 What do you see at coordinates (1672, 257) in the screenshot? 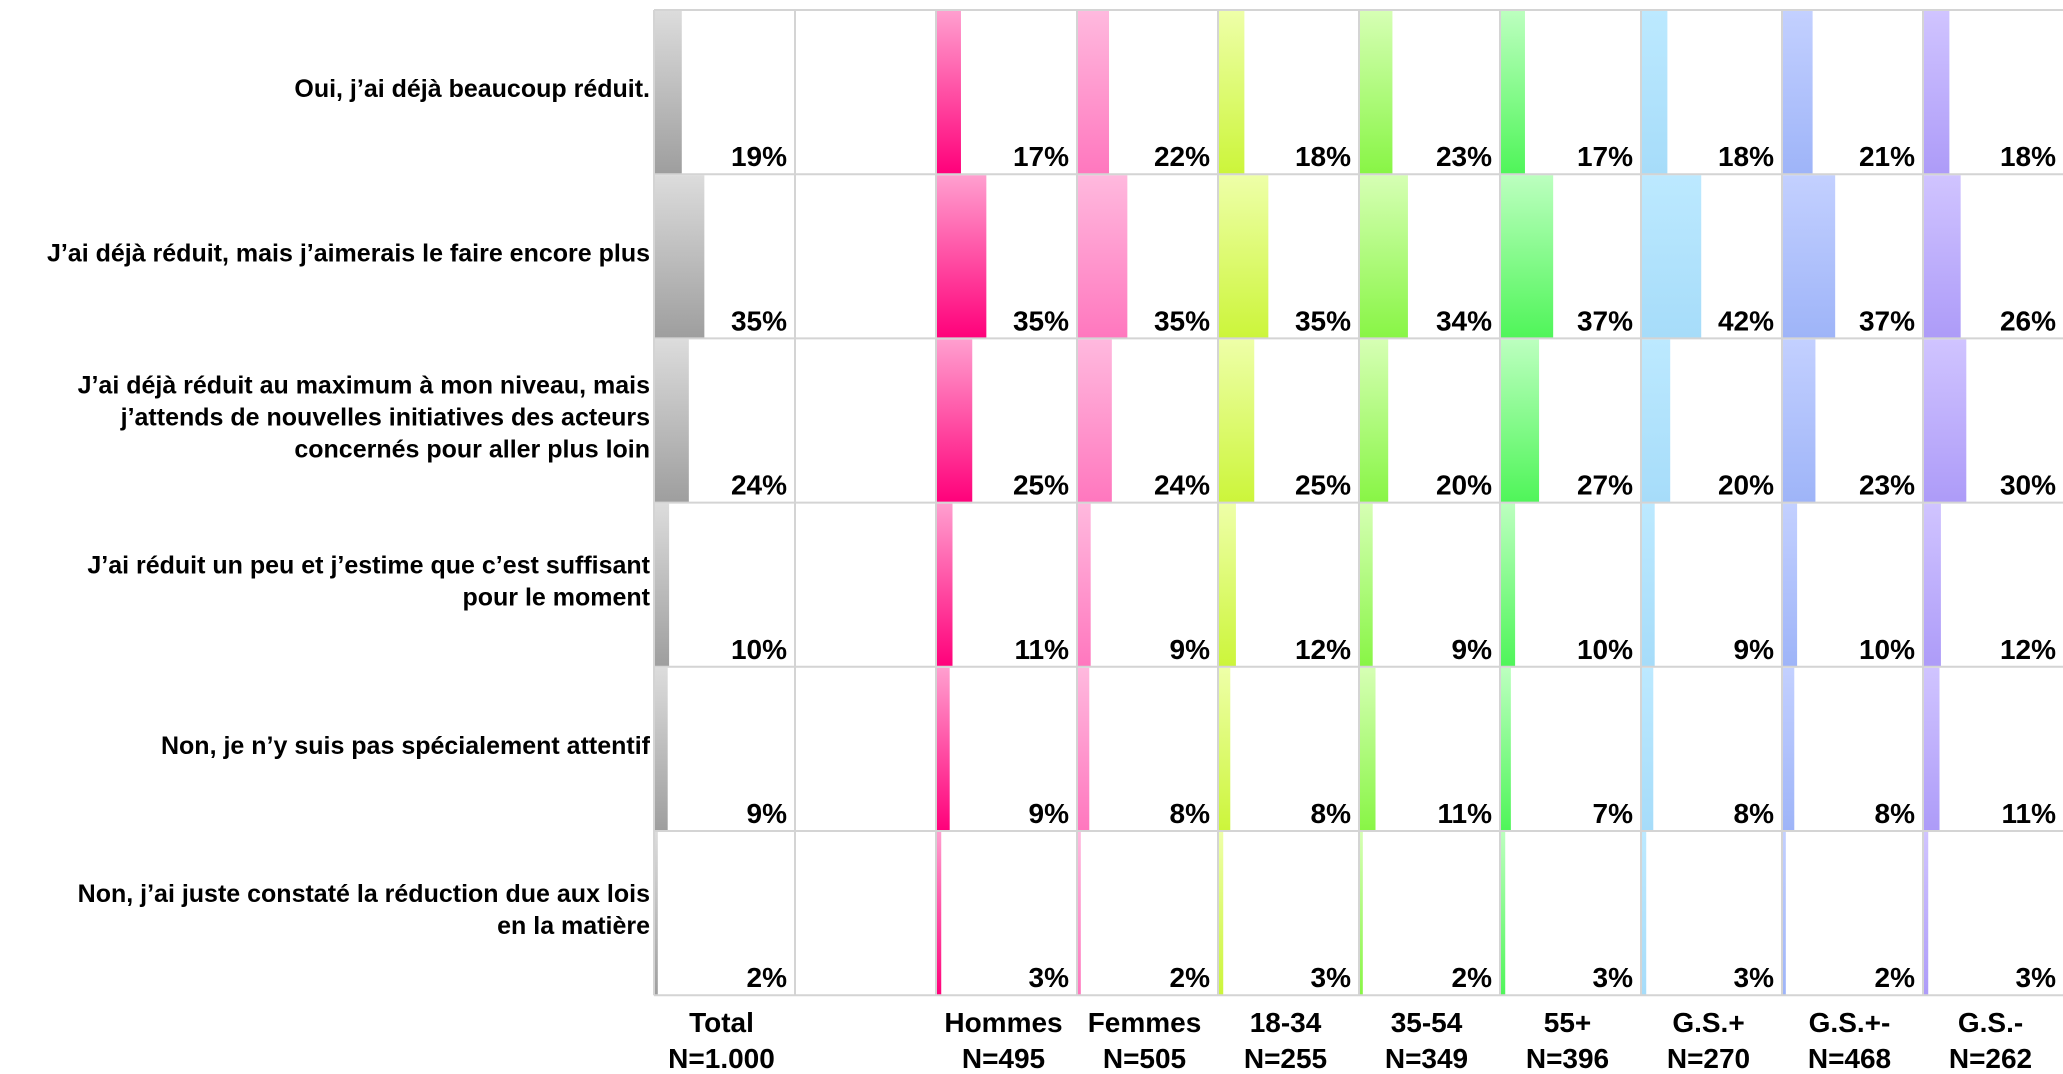
I see `bar-g-s--row-2` at bounding box center [1672, 257].